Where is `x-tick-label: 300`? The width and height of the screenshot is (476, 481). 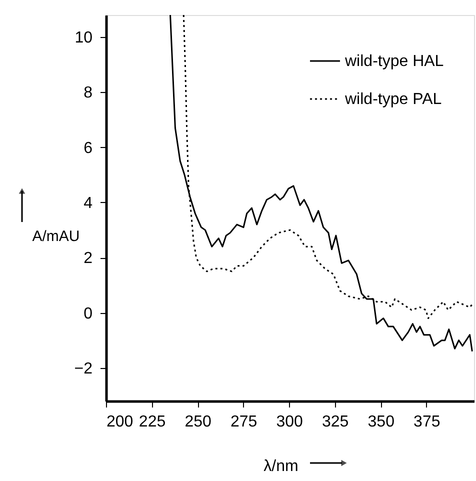
x-tick-label: 300 is located at coordinates (290, 422).